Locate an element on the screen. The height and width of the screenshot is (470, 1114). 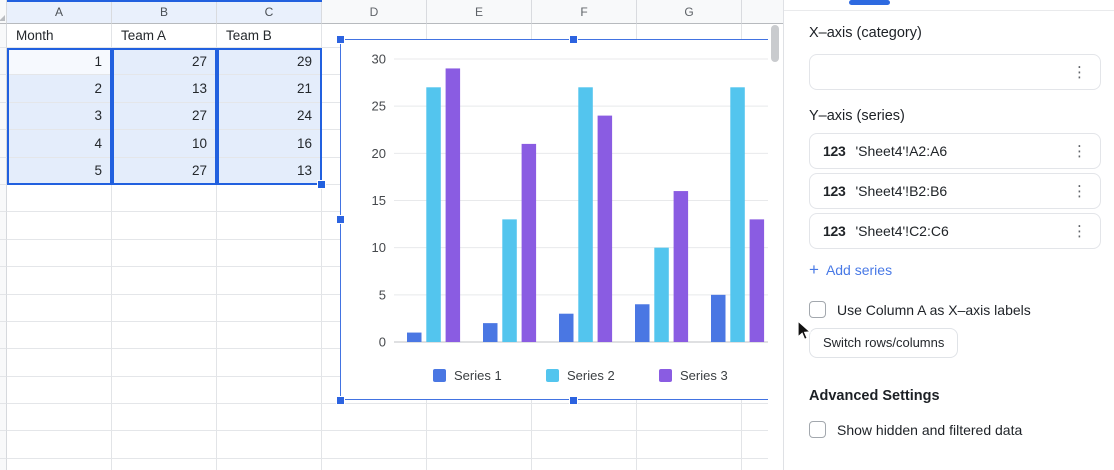
cell-A1: Month is located at coordinates (59, 36).